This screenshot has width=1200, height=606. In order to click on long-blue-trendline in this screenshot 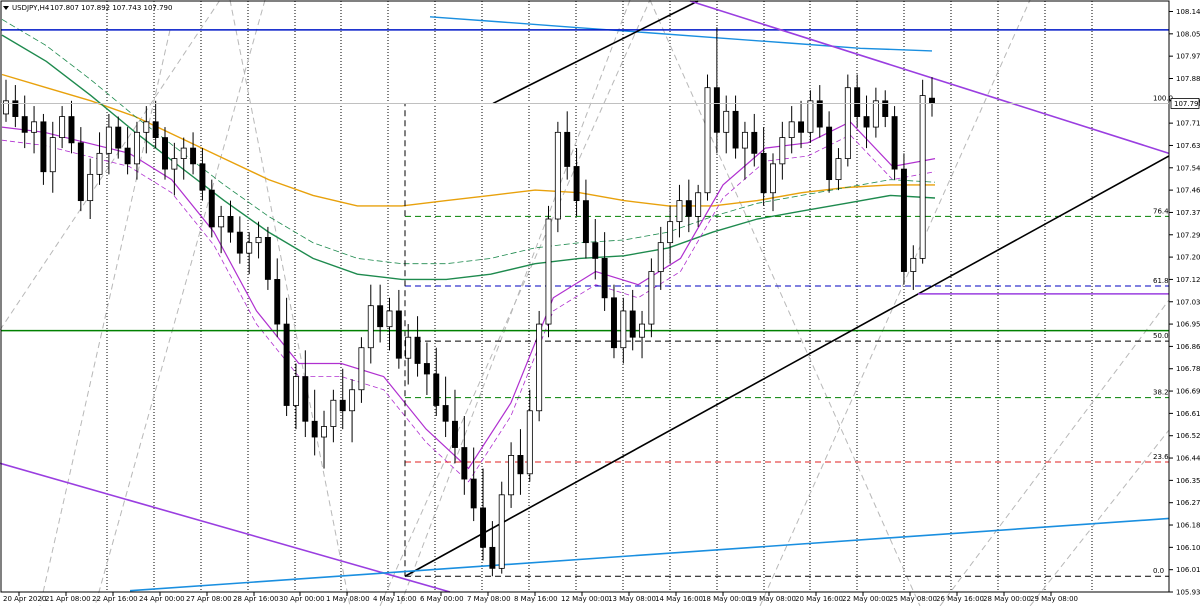, I will do `click(649, 554)`.